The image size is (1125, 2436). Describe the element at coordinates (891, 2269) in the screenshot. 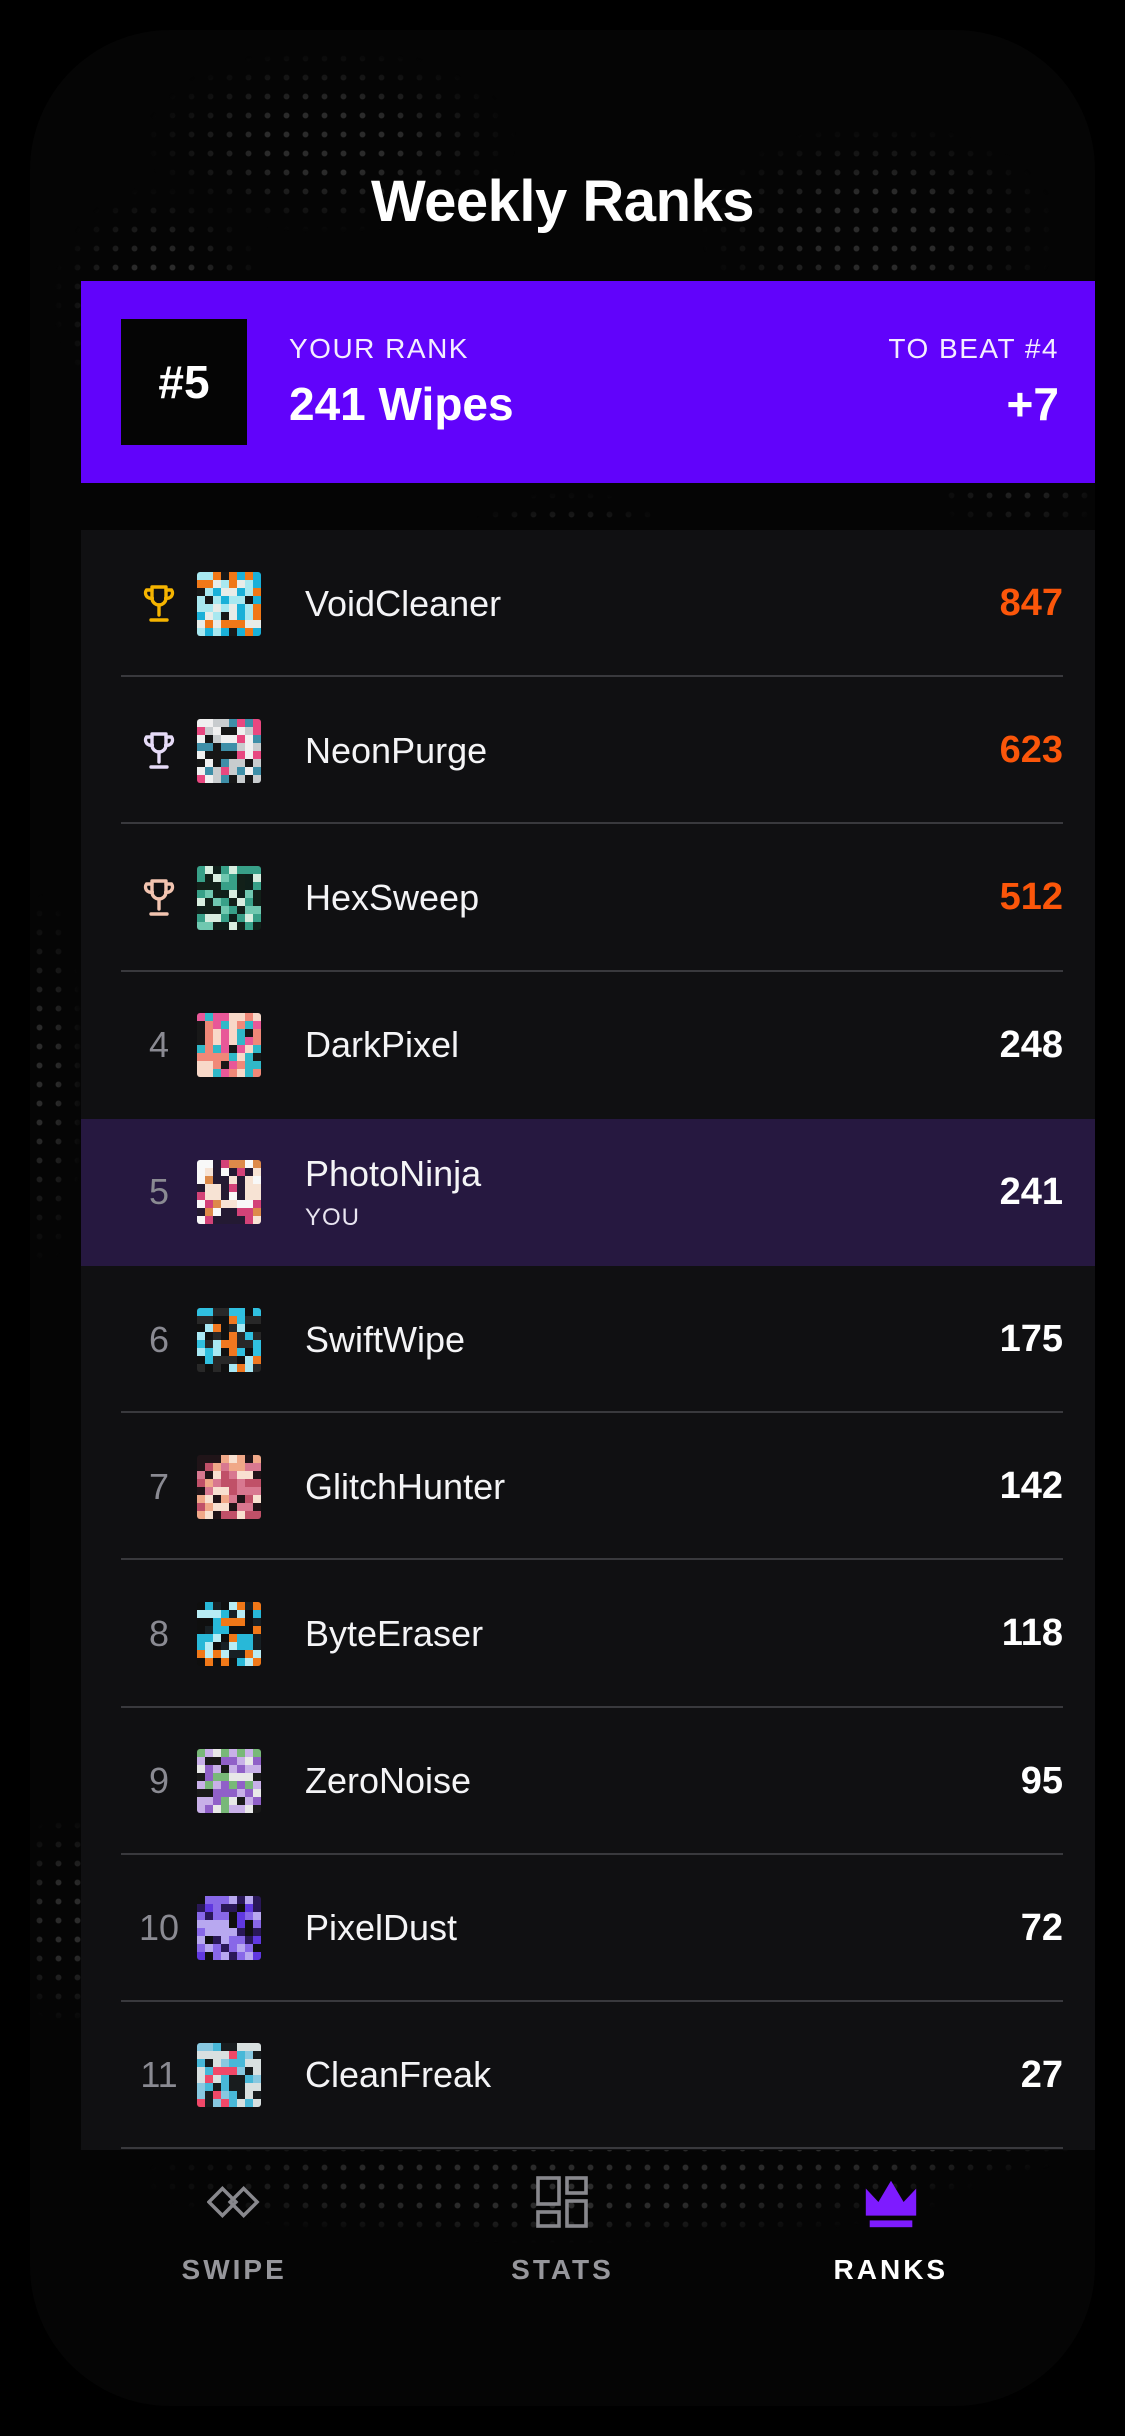

I see `tab-ranks-label: RANKS` at that location.